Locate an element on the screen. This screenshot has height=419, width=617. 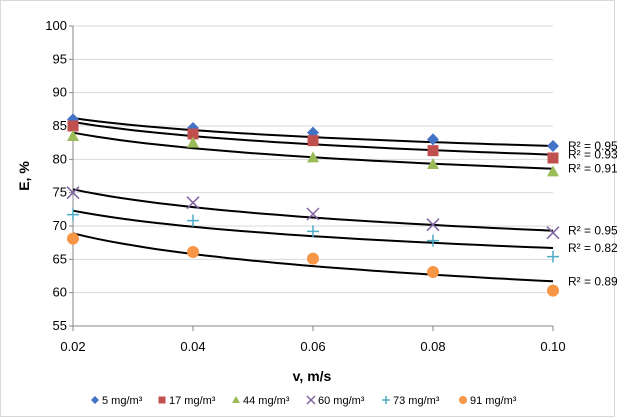
y-axis-title: E, % is located at coordinates (24, 176).